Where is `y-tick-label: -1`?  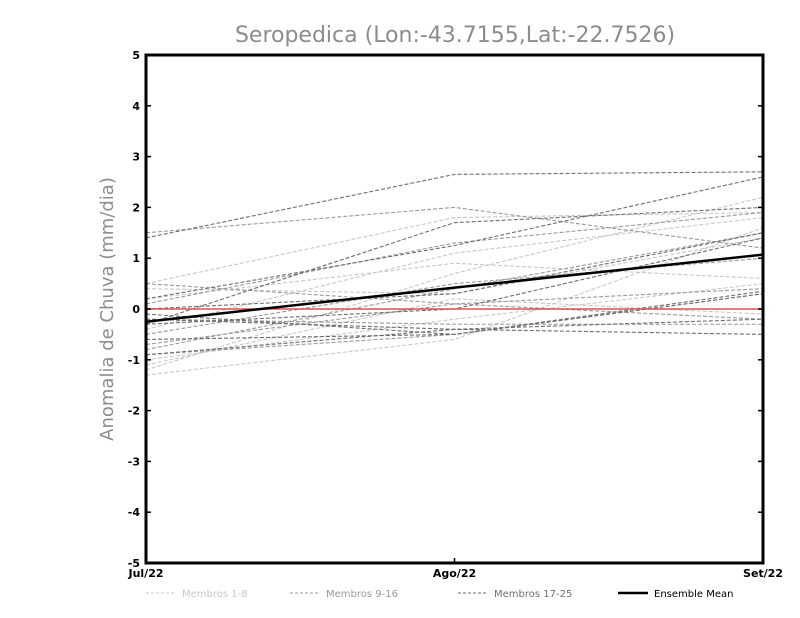 y-tick-label: -1 is located at coordinates (134, 360).